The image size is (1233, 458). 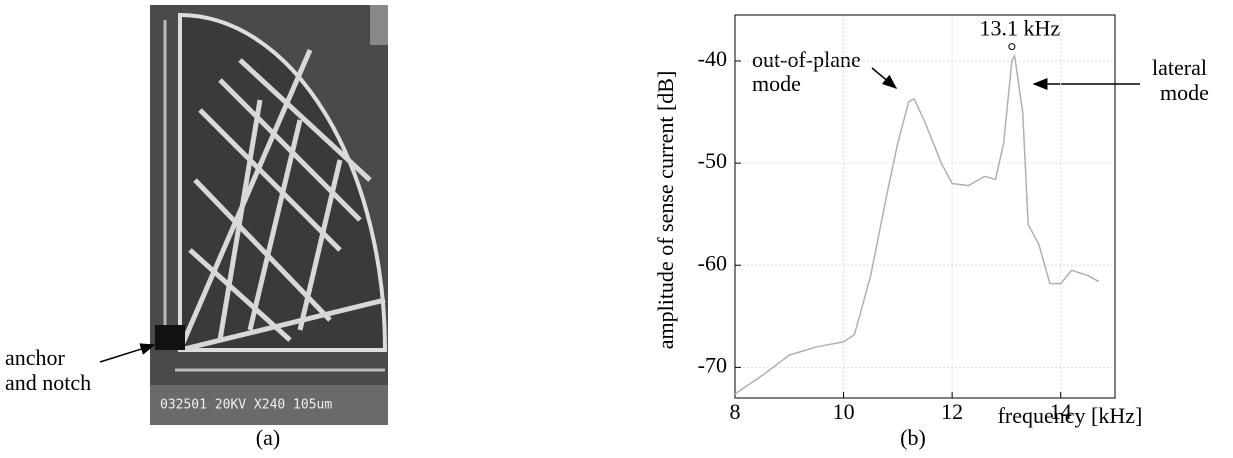 I want to click on x-tick-label: 12, so click(x=952, y=411).